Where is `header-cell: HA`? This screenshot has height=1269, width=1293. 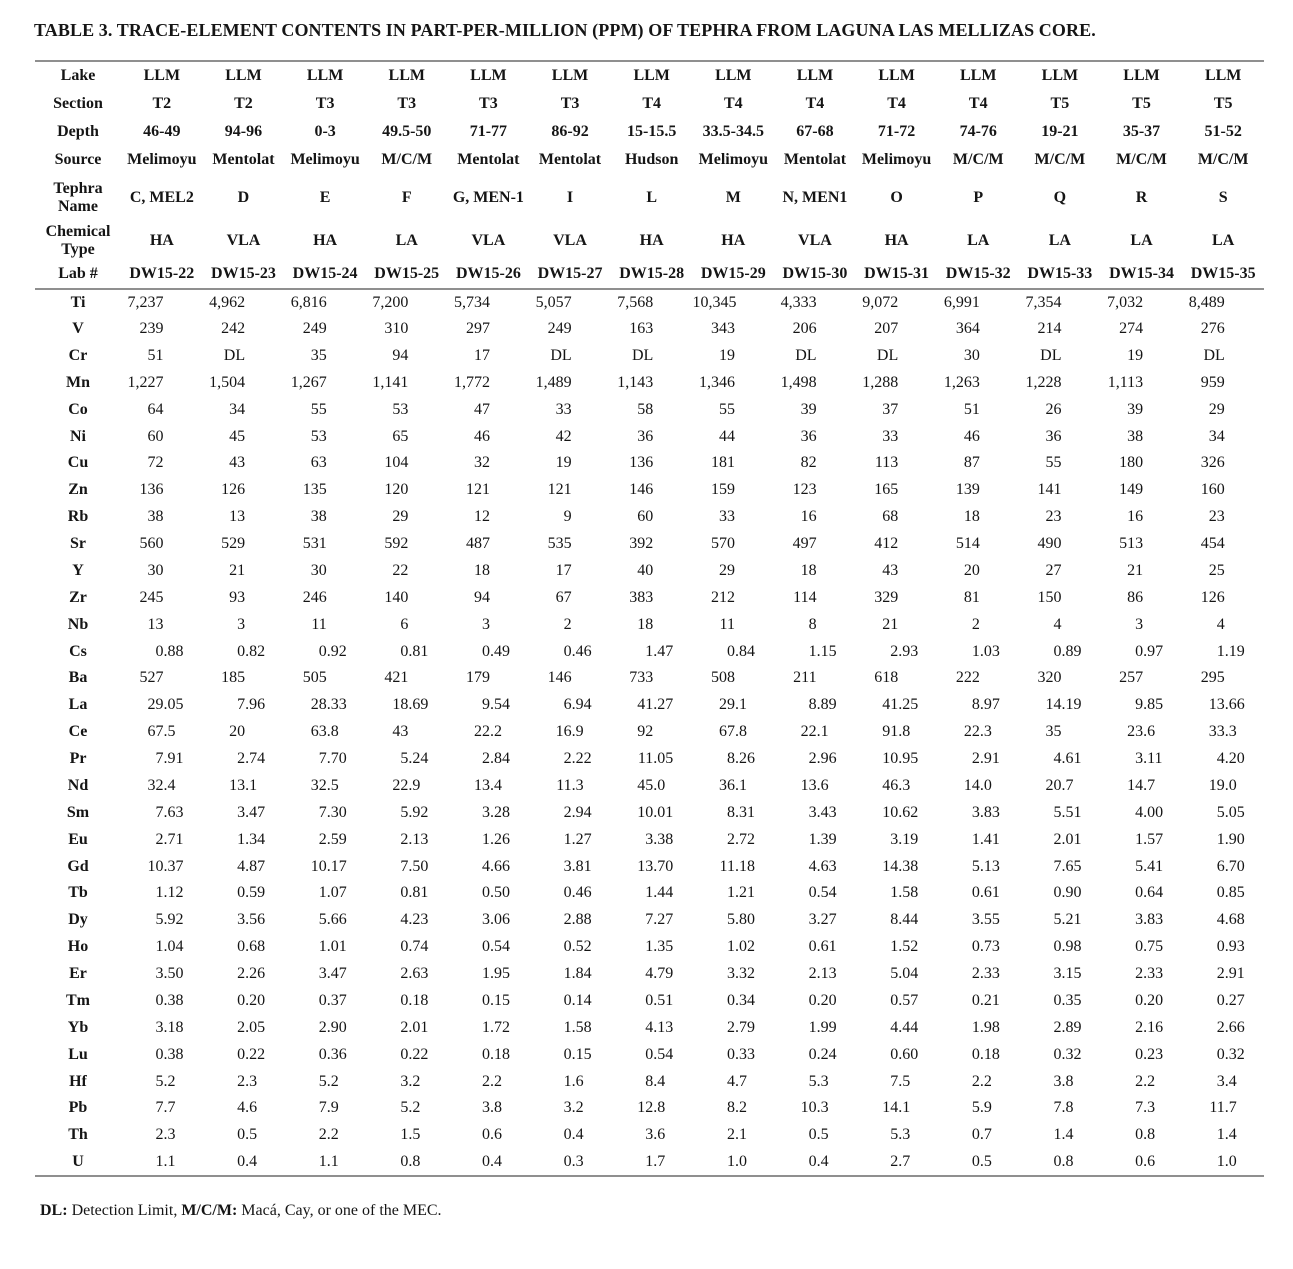 header-cell: HA is located at coordinates (651, 240).